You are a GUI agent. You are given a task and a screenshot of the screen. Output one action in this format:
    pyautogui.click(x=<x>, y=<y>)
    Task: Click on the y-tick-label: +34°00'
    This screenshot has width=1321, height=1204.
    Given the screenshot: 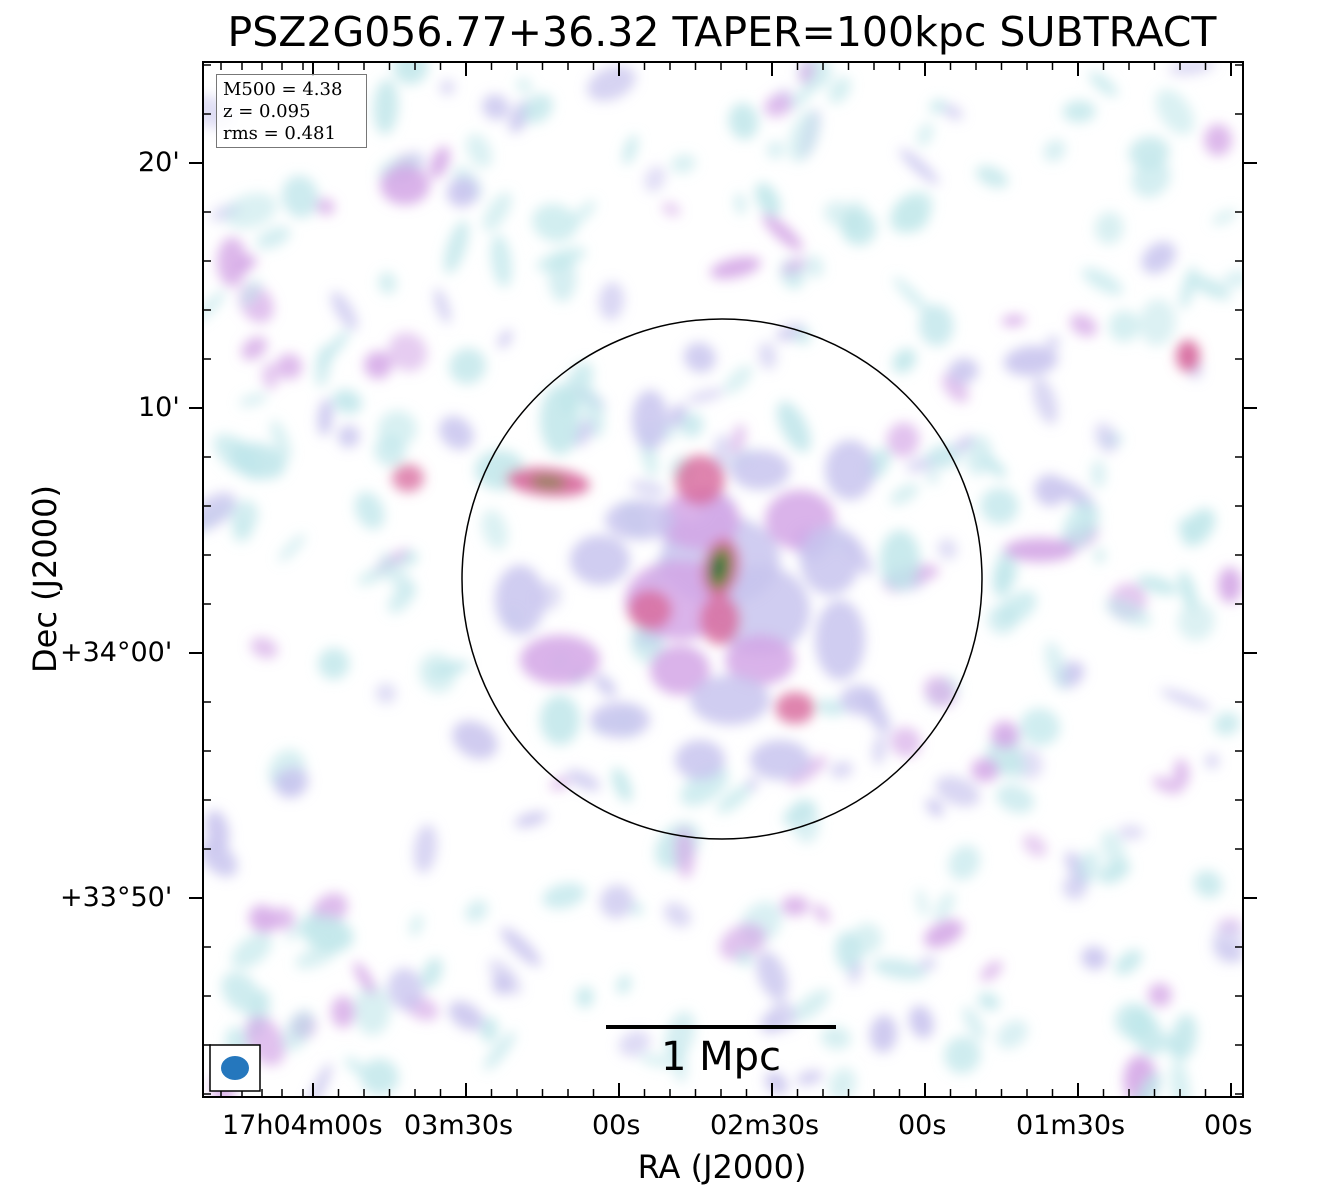 What is the action you would take?
    pyautogui.click(x=116, y=652)
    